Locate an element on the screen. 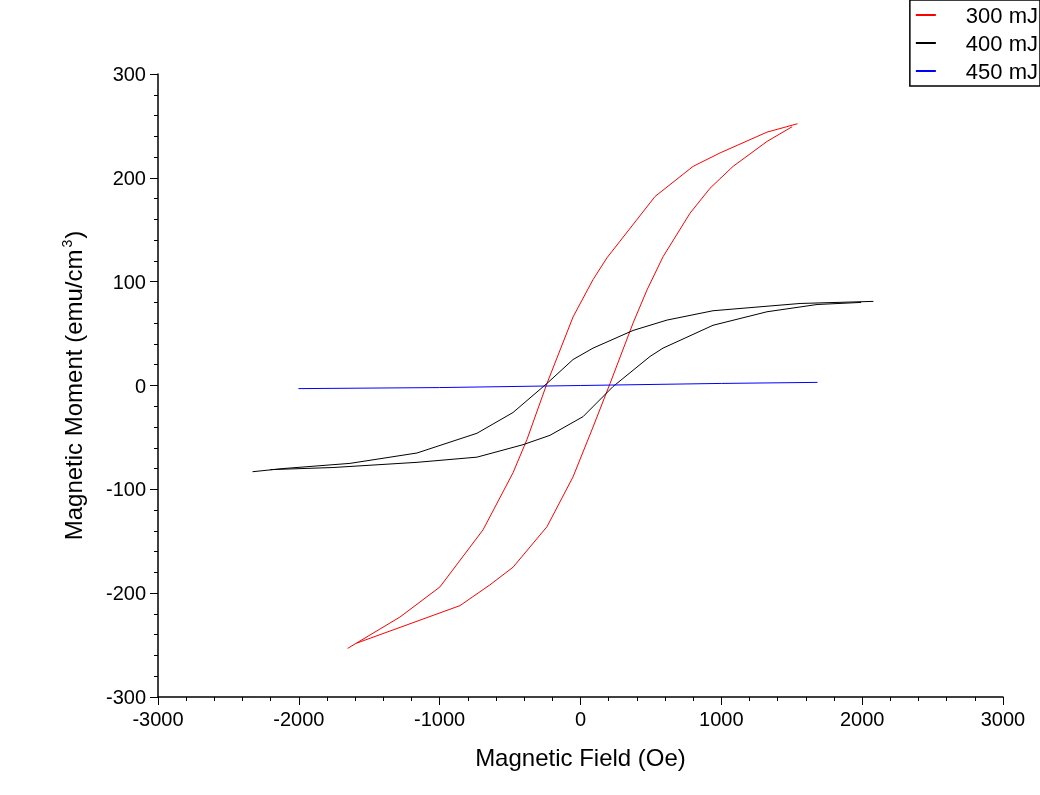 The image size is (1040, 795). x-tick-label: 2000 is located at coordinates (862, 719).